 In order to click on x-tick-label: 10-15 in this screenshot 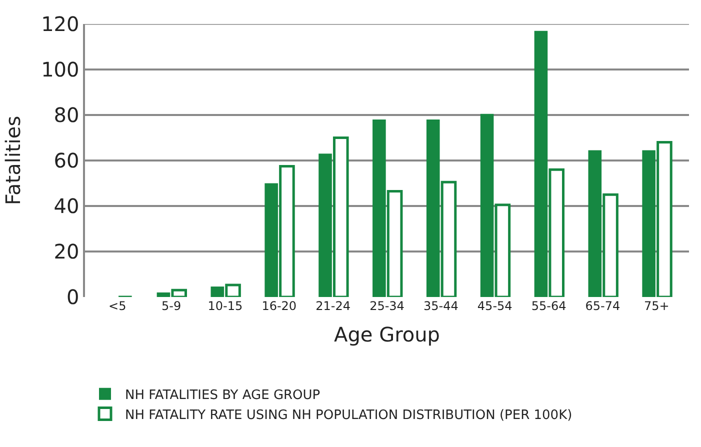, I will do `click(225, 306)`.